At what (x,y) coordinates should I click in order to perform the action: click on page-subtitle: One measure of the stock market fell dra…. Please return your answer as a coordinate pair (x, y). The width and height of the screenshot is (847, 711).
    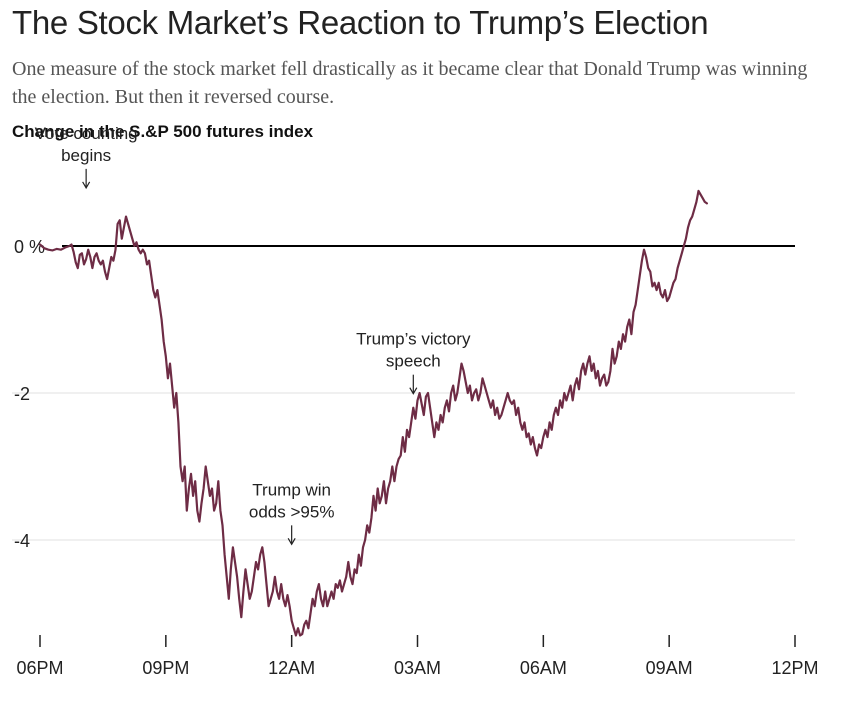
    Looking at the image, I should click on (410, 83).